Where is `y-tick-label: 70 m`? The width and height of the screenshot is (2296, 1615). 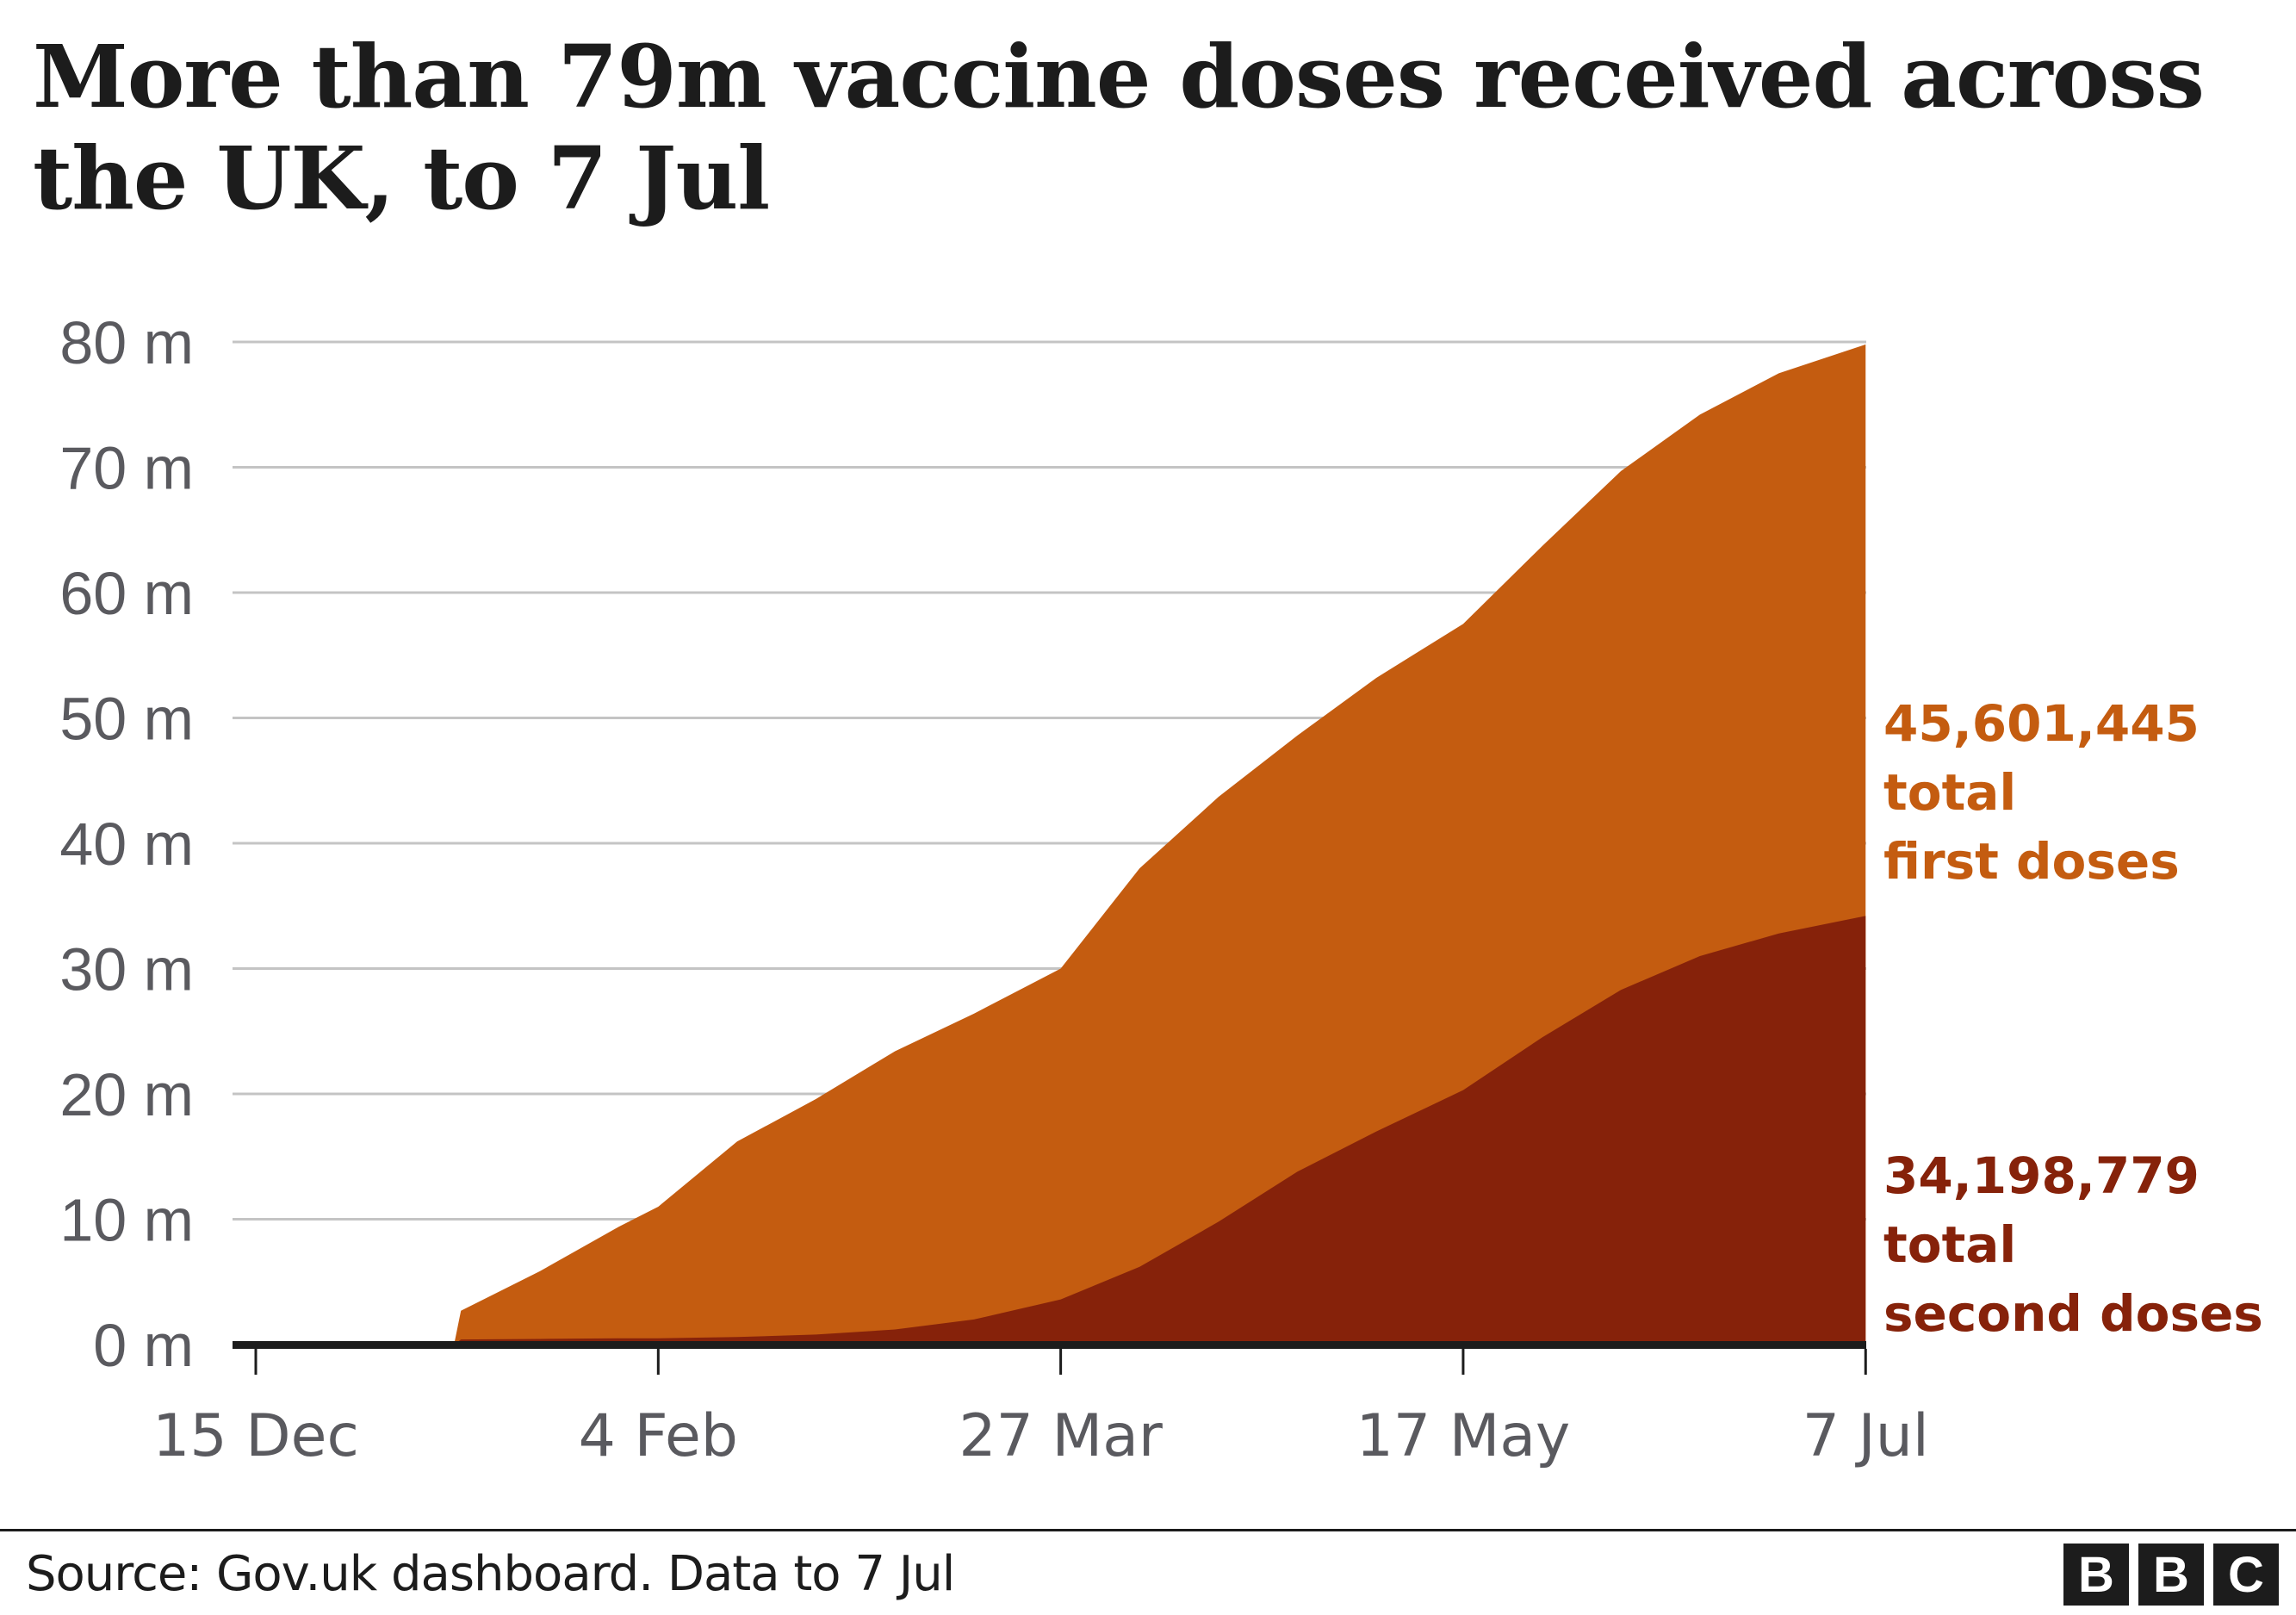 y-tick-label: 70 m is located at coordinates (126, 468).